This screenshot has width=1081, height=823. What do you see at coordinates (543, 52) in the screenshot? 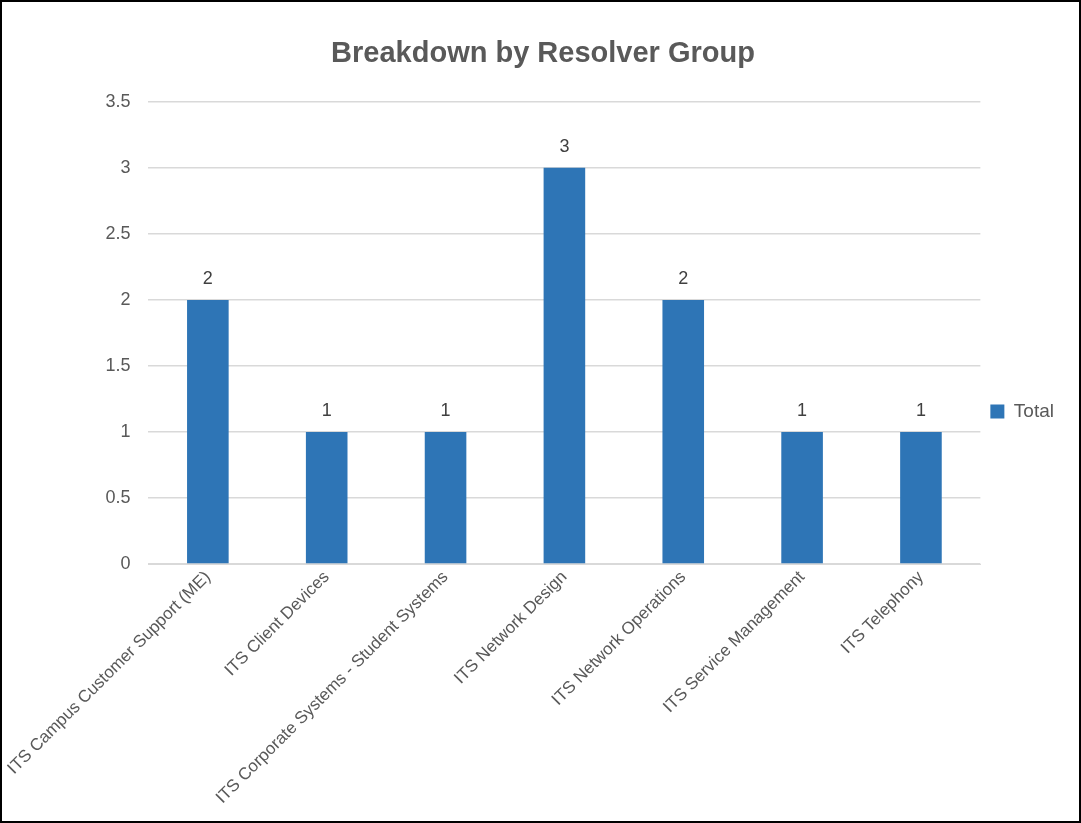
I see `chart-title: Breakdown by Resolver Group` at bounding box center [543, 52].